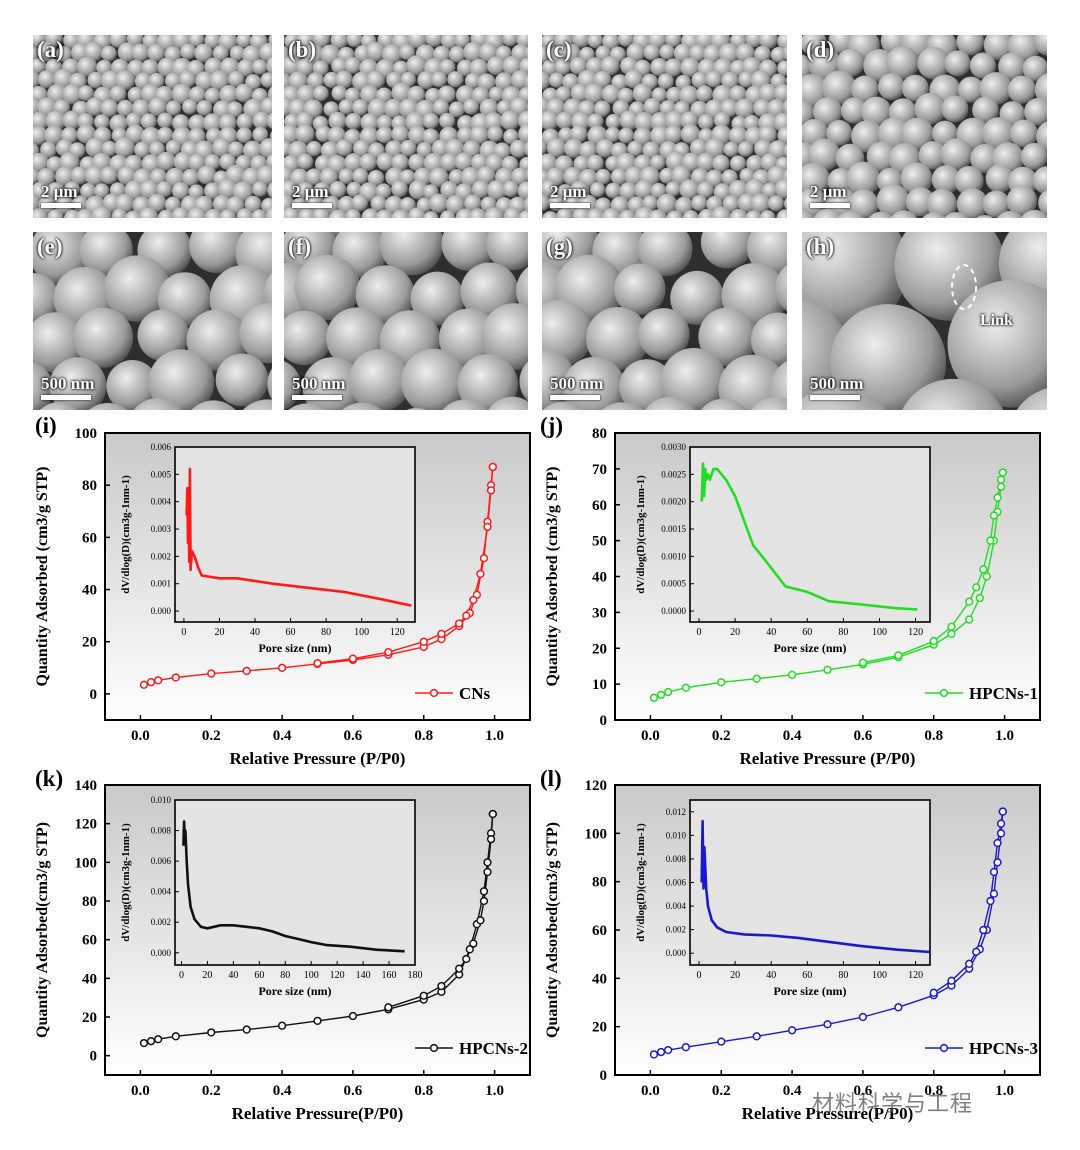 This screenshot has height=1150, width=1080. What do you see at coordinates (596, 786) in the screenshot?
I see `y-tick-label: 120` at bounding box center [596, 786].